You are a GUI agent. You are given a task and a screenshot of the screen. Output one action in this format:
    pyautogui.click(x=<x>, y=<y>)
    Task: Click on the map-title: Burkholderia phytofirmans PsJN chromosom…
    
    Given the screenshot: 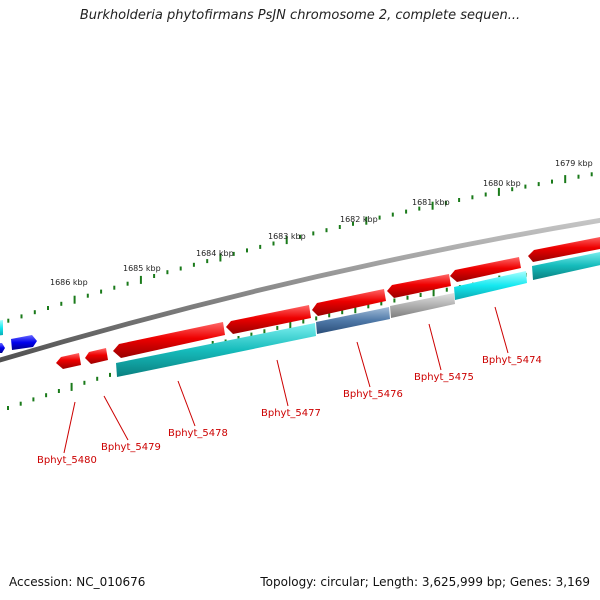 What is the action you would take?
    pyautogui.click(x=300, y=15)
    